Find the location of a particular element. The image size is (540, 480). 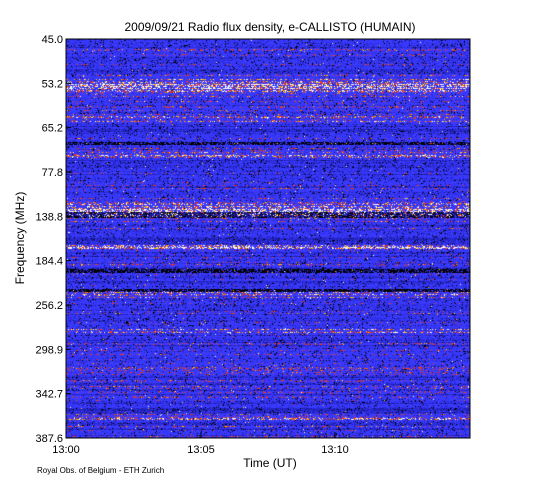

y-tick-label: 342.7 is located at coordinates (49, 395).